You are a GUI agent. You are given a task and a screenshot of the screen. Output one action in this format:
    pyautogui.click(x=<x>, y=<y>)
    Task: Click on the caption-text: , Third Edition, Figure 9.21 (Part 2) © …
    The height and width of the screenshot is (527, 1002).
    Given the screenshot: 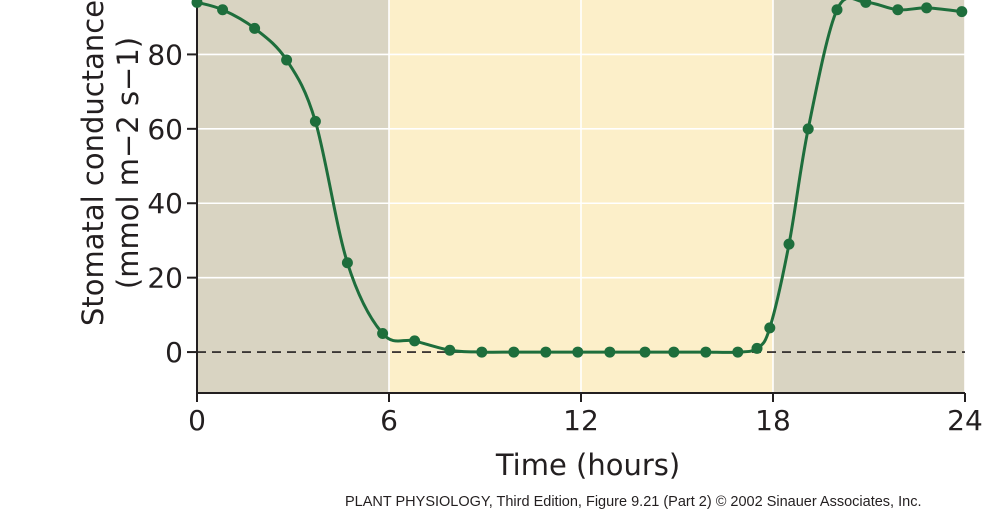 What is the action you would take?
    pyautogui.click(x=705, y=502)
    